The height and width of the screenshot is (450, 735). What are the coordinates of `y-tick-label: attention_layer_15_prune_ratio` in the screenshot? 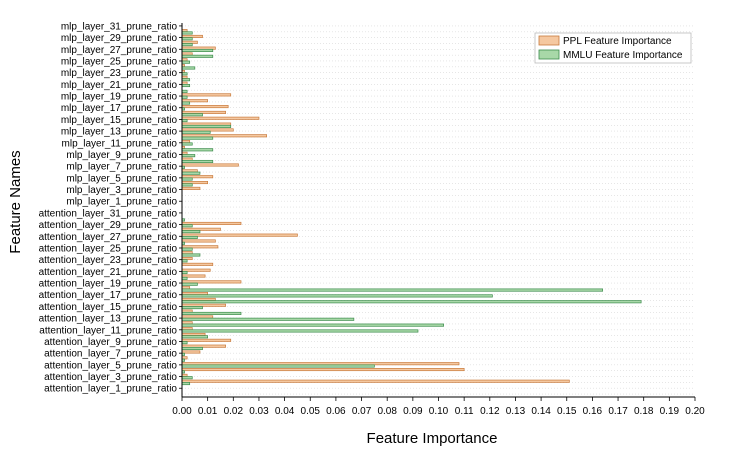 It's located at (108, 307).